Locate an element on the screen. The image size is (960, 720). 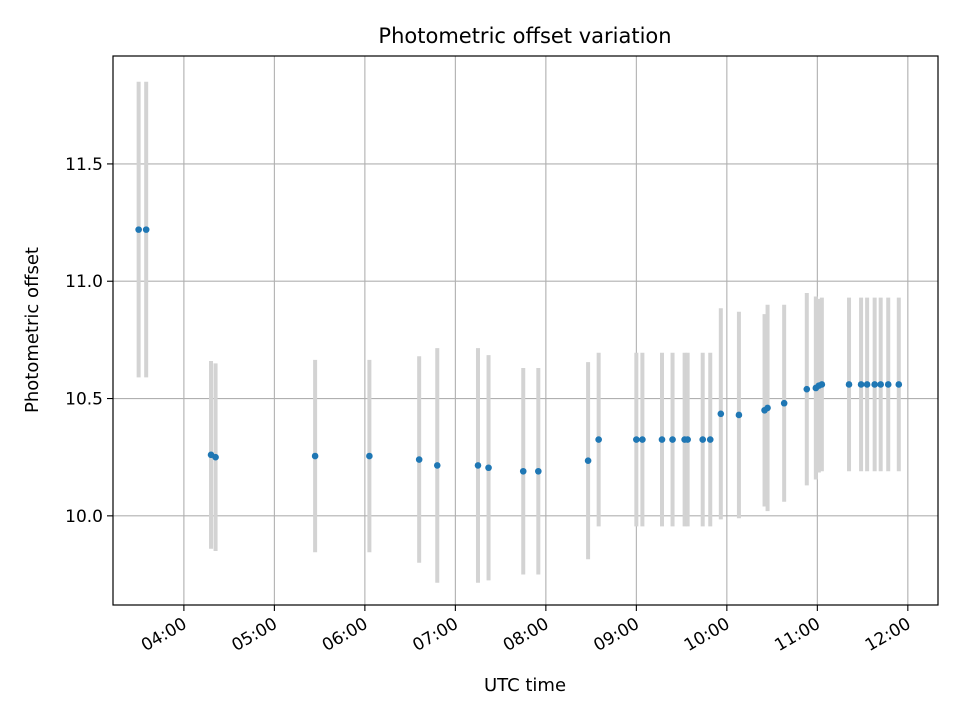
x-axis-label: UTC time is located at coordinates (525, 685).